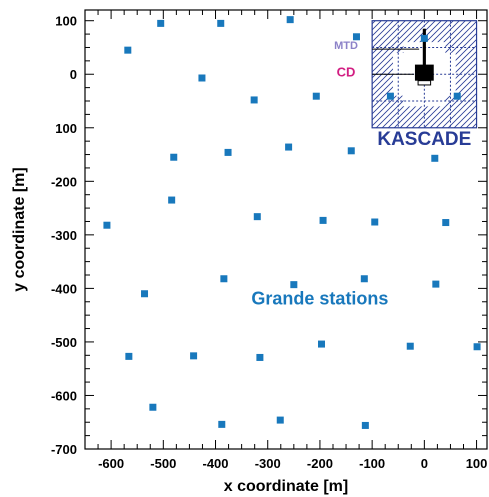  What do you see at coordinates (216, 463) in the screenshot?
I see `x-tick-label: -400` at bounding box center [216, 463].